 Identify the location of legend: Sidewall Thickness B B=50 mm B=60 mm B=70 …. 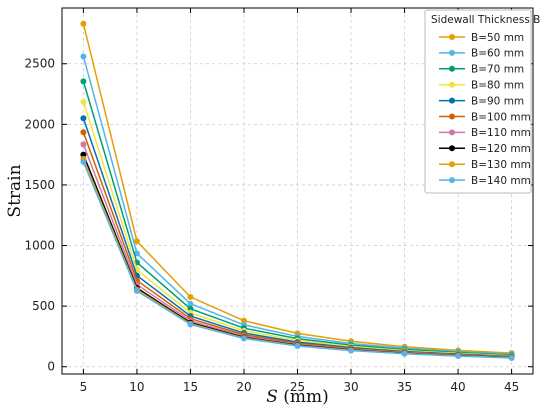
(482, 101).